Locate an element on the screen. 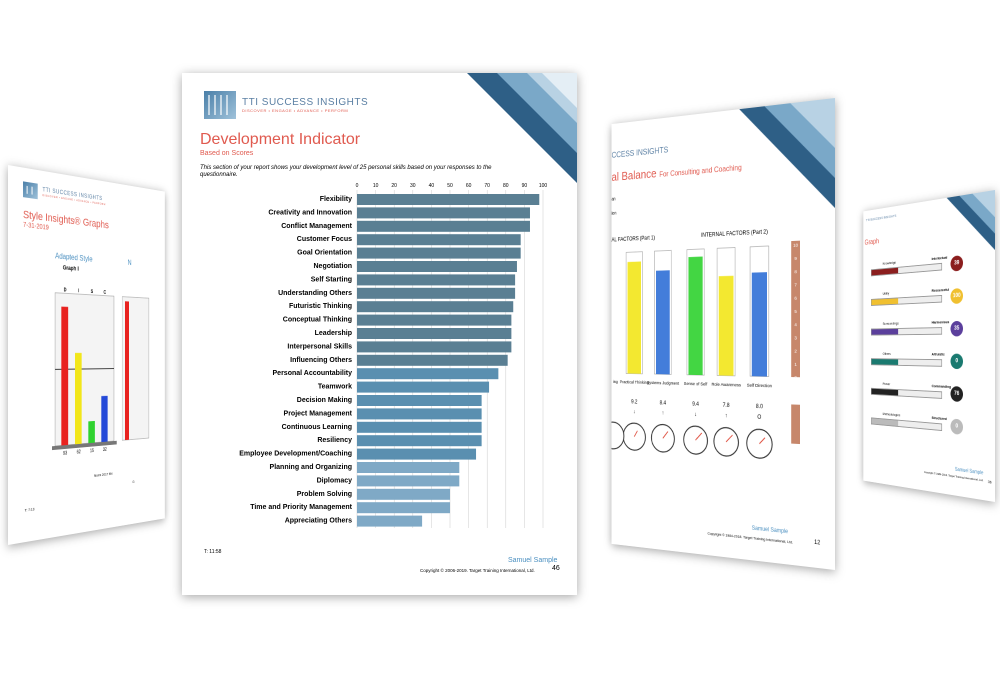  disc-column-label: D is located at coordinates (65, 289).